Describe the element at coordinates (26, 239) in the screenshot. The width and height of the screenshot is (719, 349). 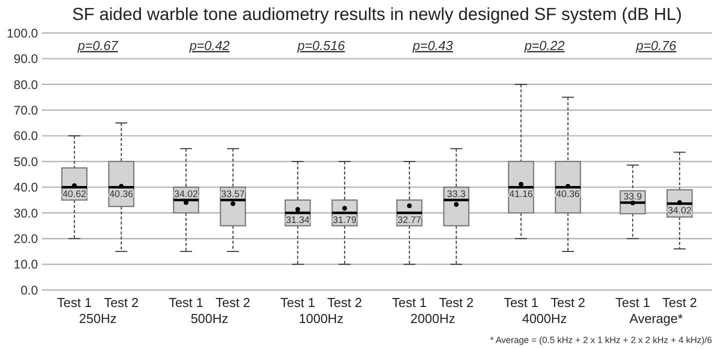
I see `y-tick-label: 20.0` at that location.